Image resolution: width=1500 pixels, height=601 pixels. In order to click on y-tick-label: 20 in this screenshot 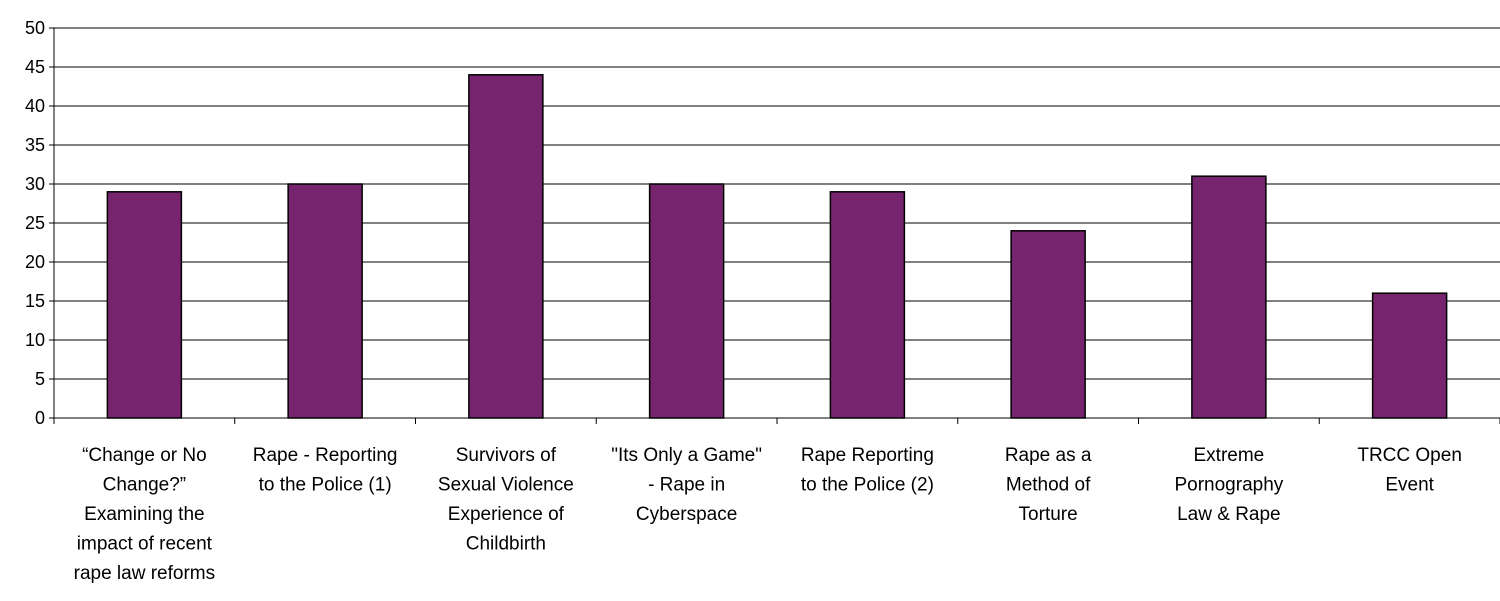, I will do `click(35, 262)`.